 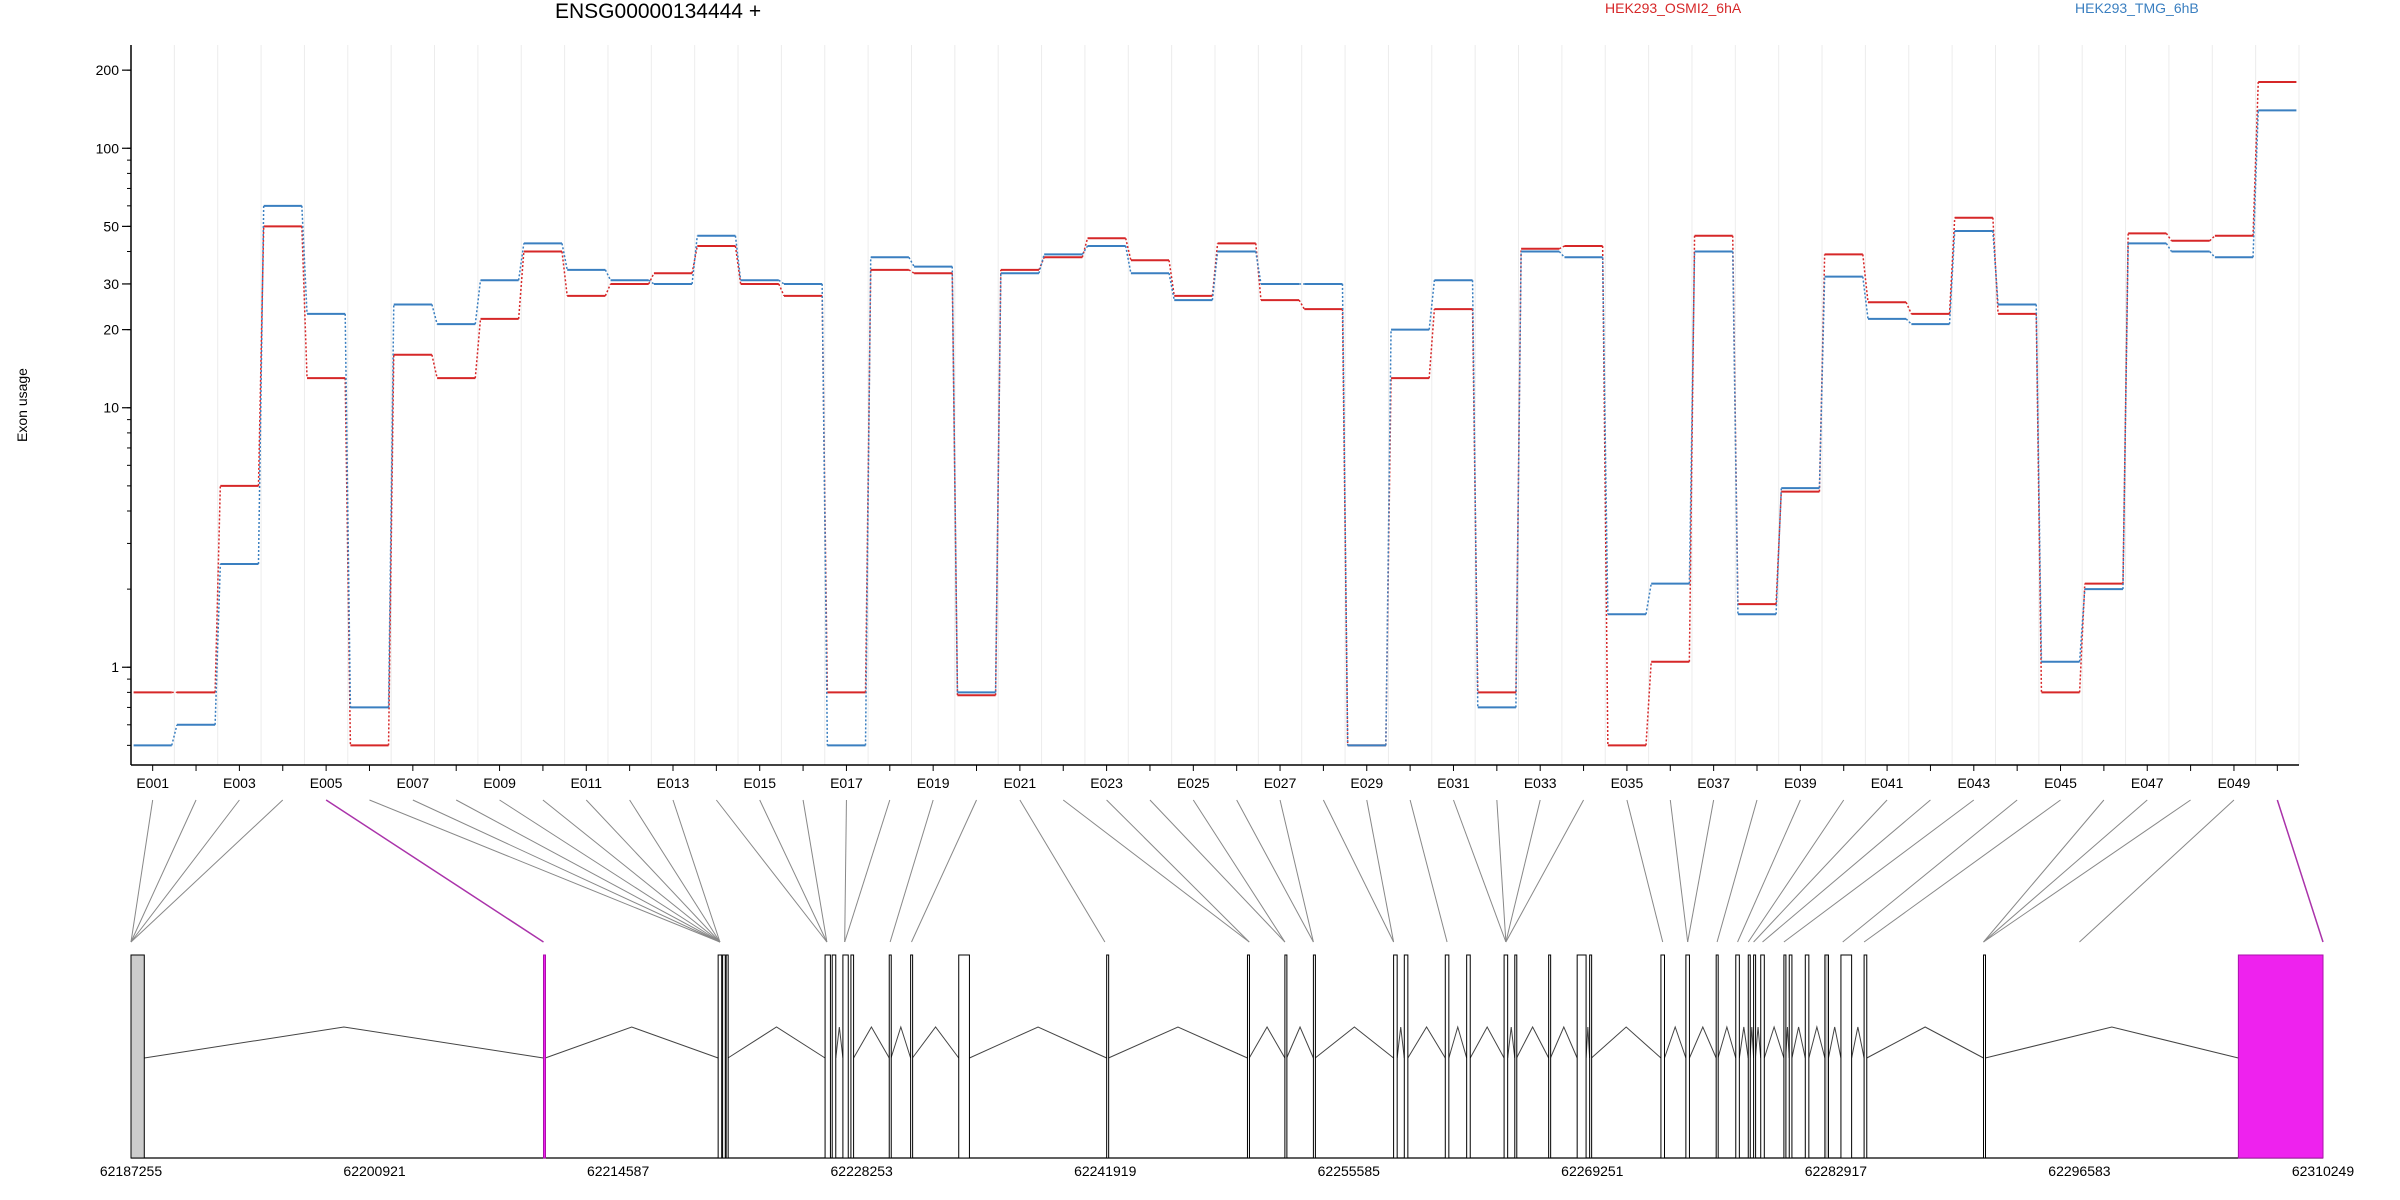 What do you see at coordinates (2079, 1171) in the screenshot?
I see `genomic-position-label: 62296583` at bounding box center [2079, 1171].